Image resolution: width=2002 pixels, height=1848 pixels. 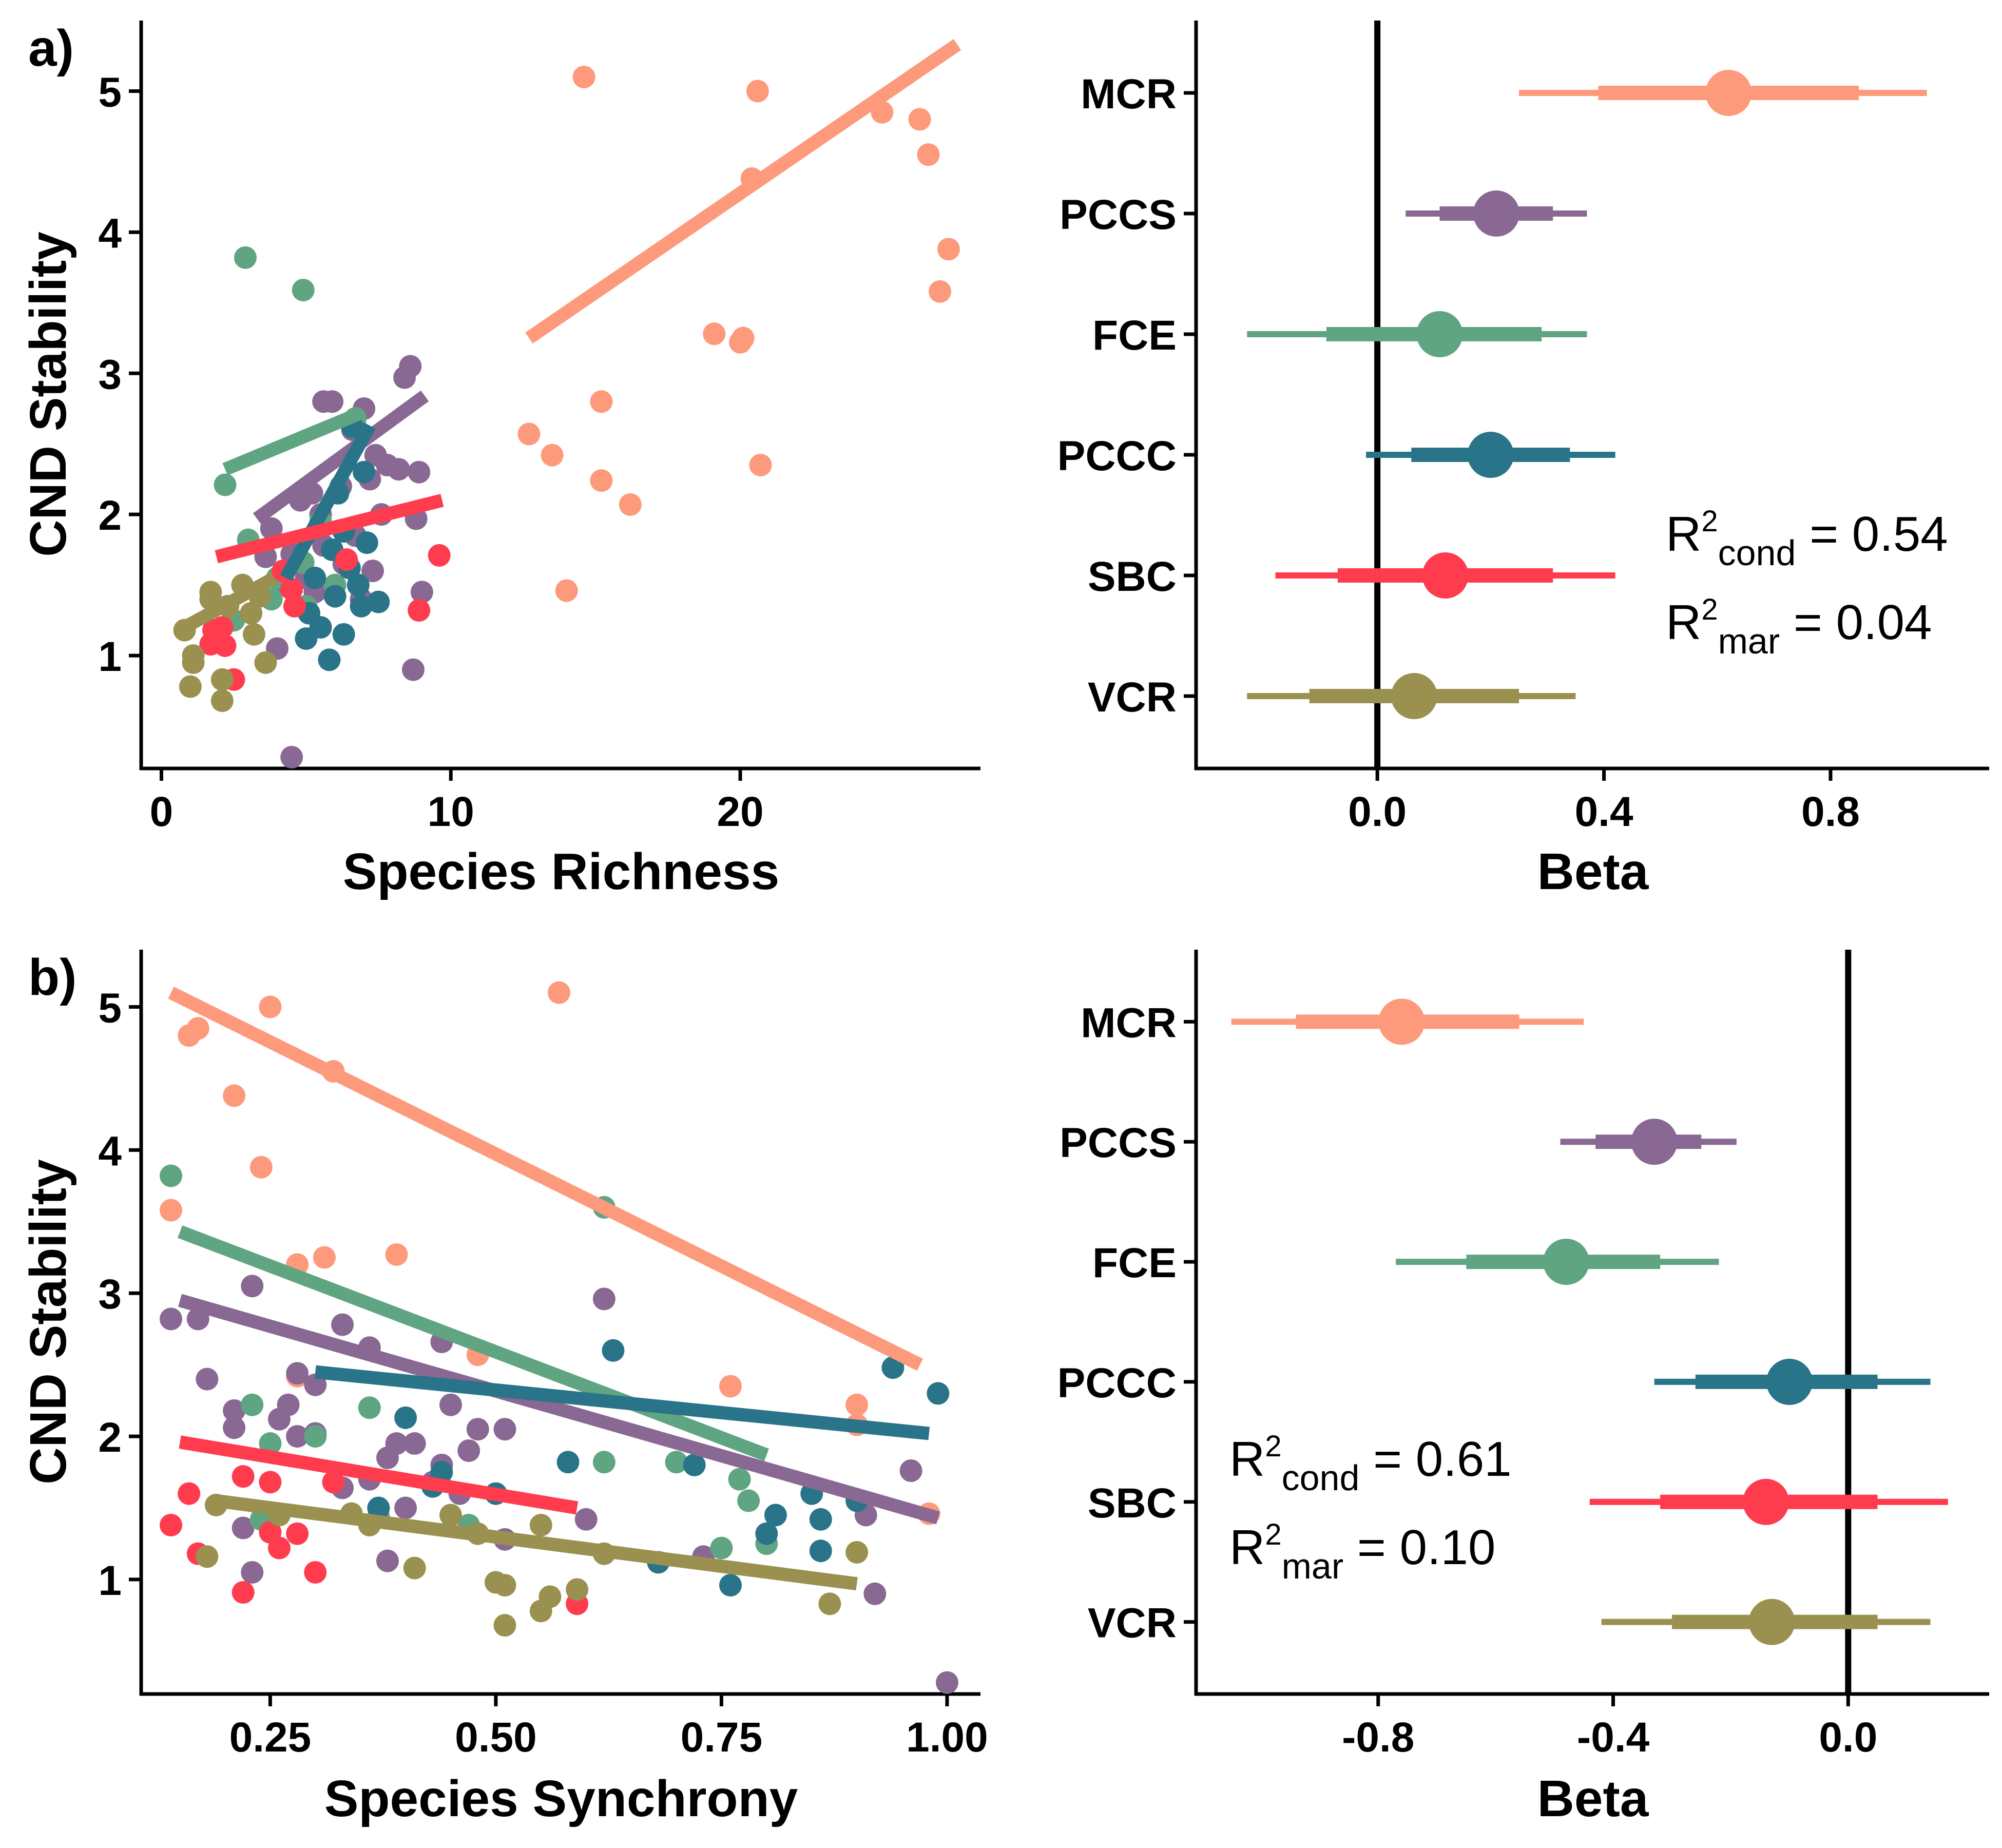 What do you see at coordinates (743, 191) in the screenshot?
I see `fit-line-mcr` at bounding box center [743, 191].